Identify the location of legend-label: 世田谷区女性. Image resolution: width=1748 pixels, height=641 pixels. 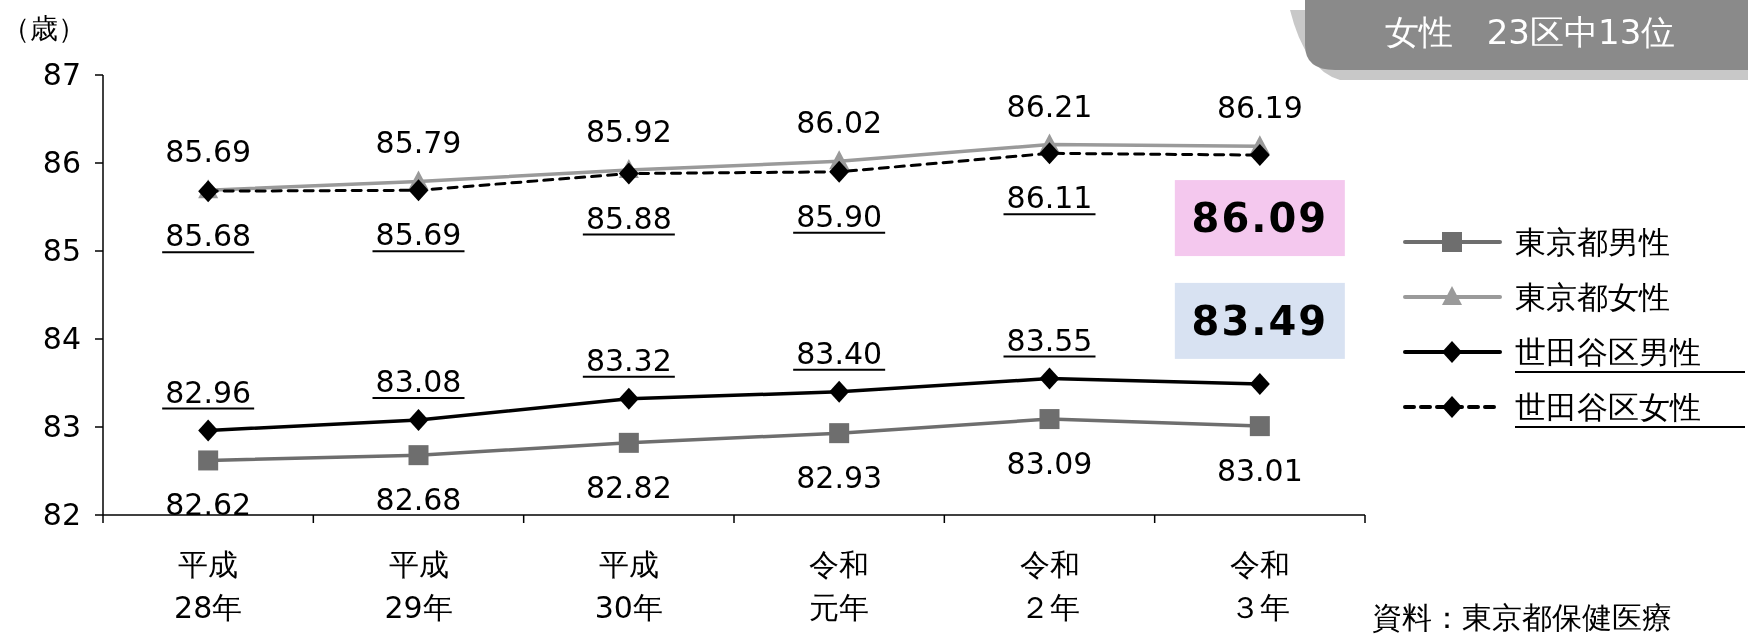
(1608, 407).